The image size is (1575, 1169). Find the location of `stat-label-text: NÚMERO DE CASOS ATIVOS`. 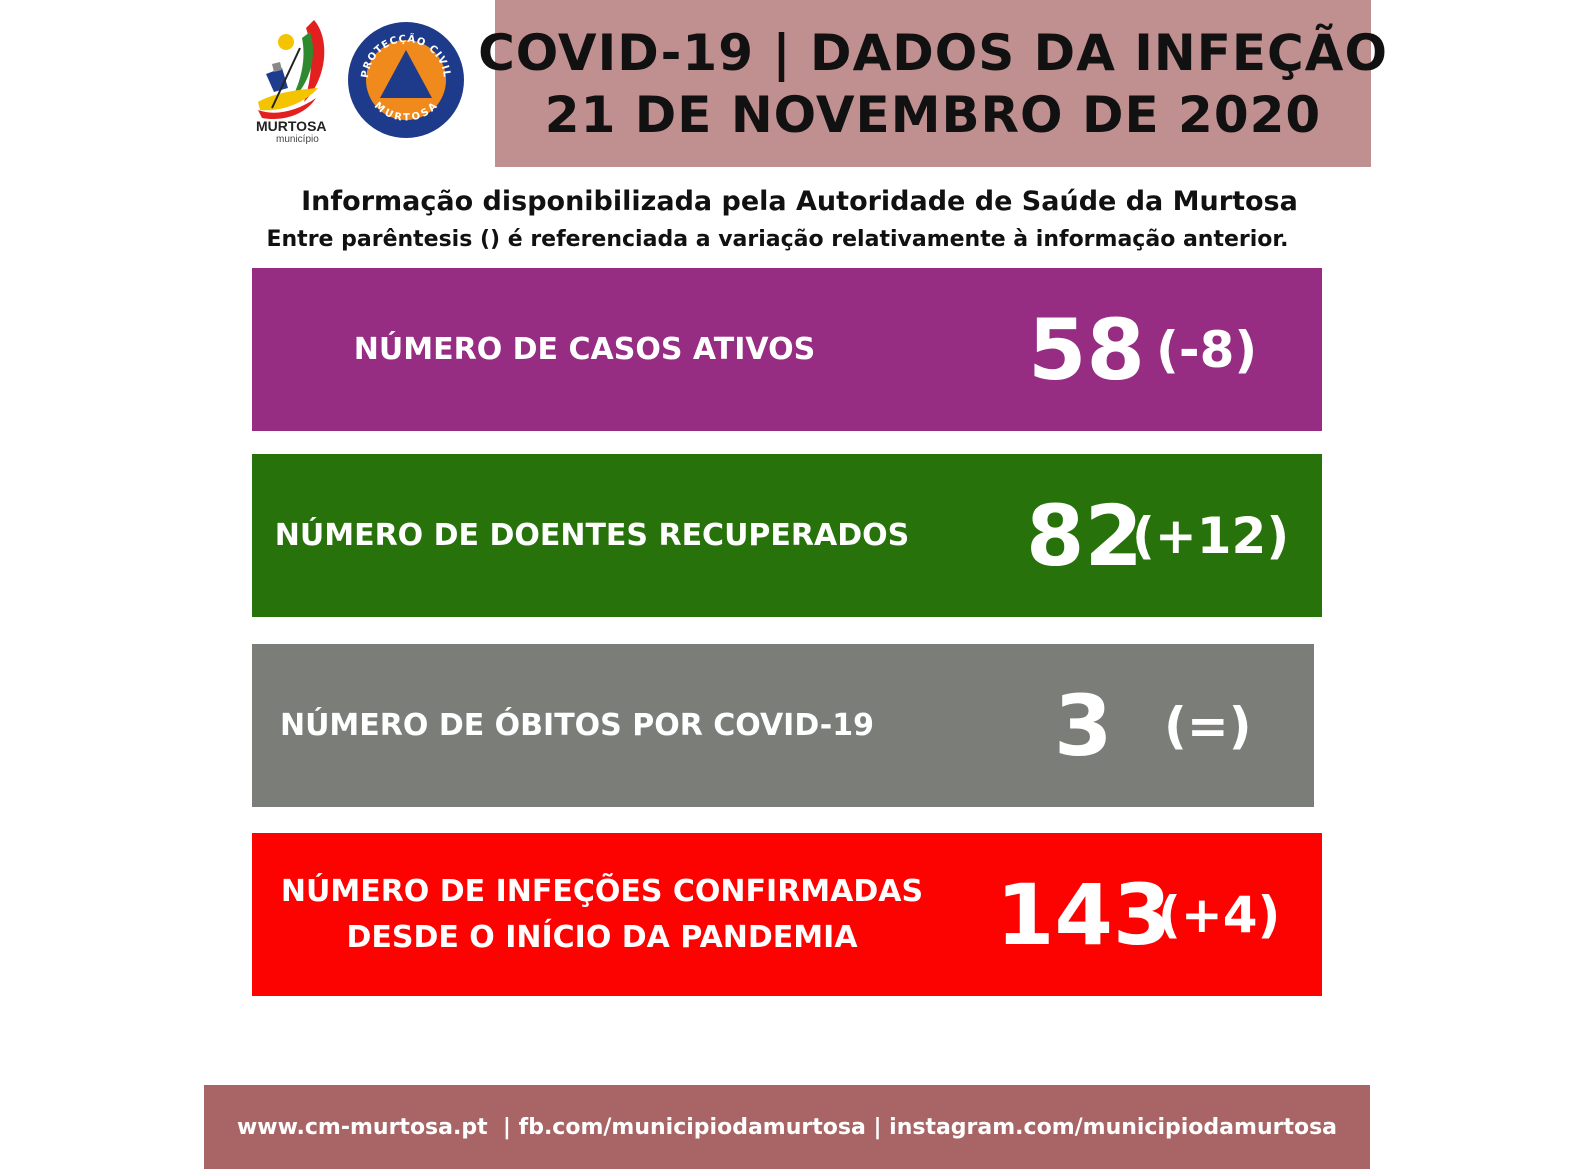

stat-label-text: NÚMERO DE CASOS ATIVOS is located at coordinates (584, 349).